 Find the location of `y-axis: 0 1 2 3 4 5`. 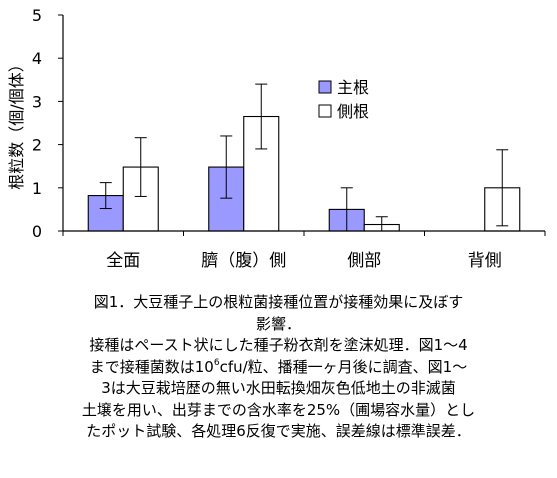

y-axis: 0 1 2 3 4 5 is located at coordinates (48, 123).